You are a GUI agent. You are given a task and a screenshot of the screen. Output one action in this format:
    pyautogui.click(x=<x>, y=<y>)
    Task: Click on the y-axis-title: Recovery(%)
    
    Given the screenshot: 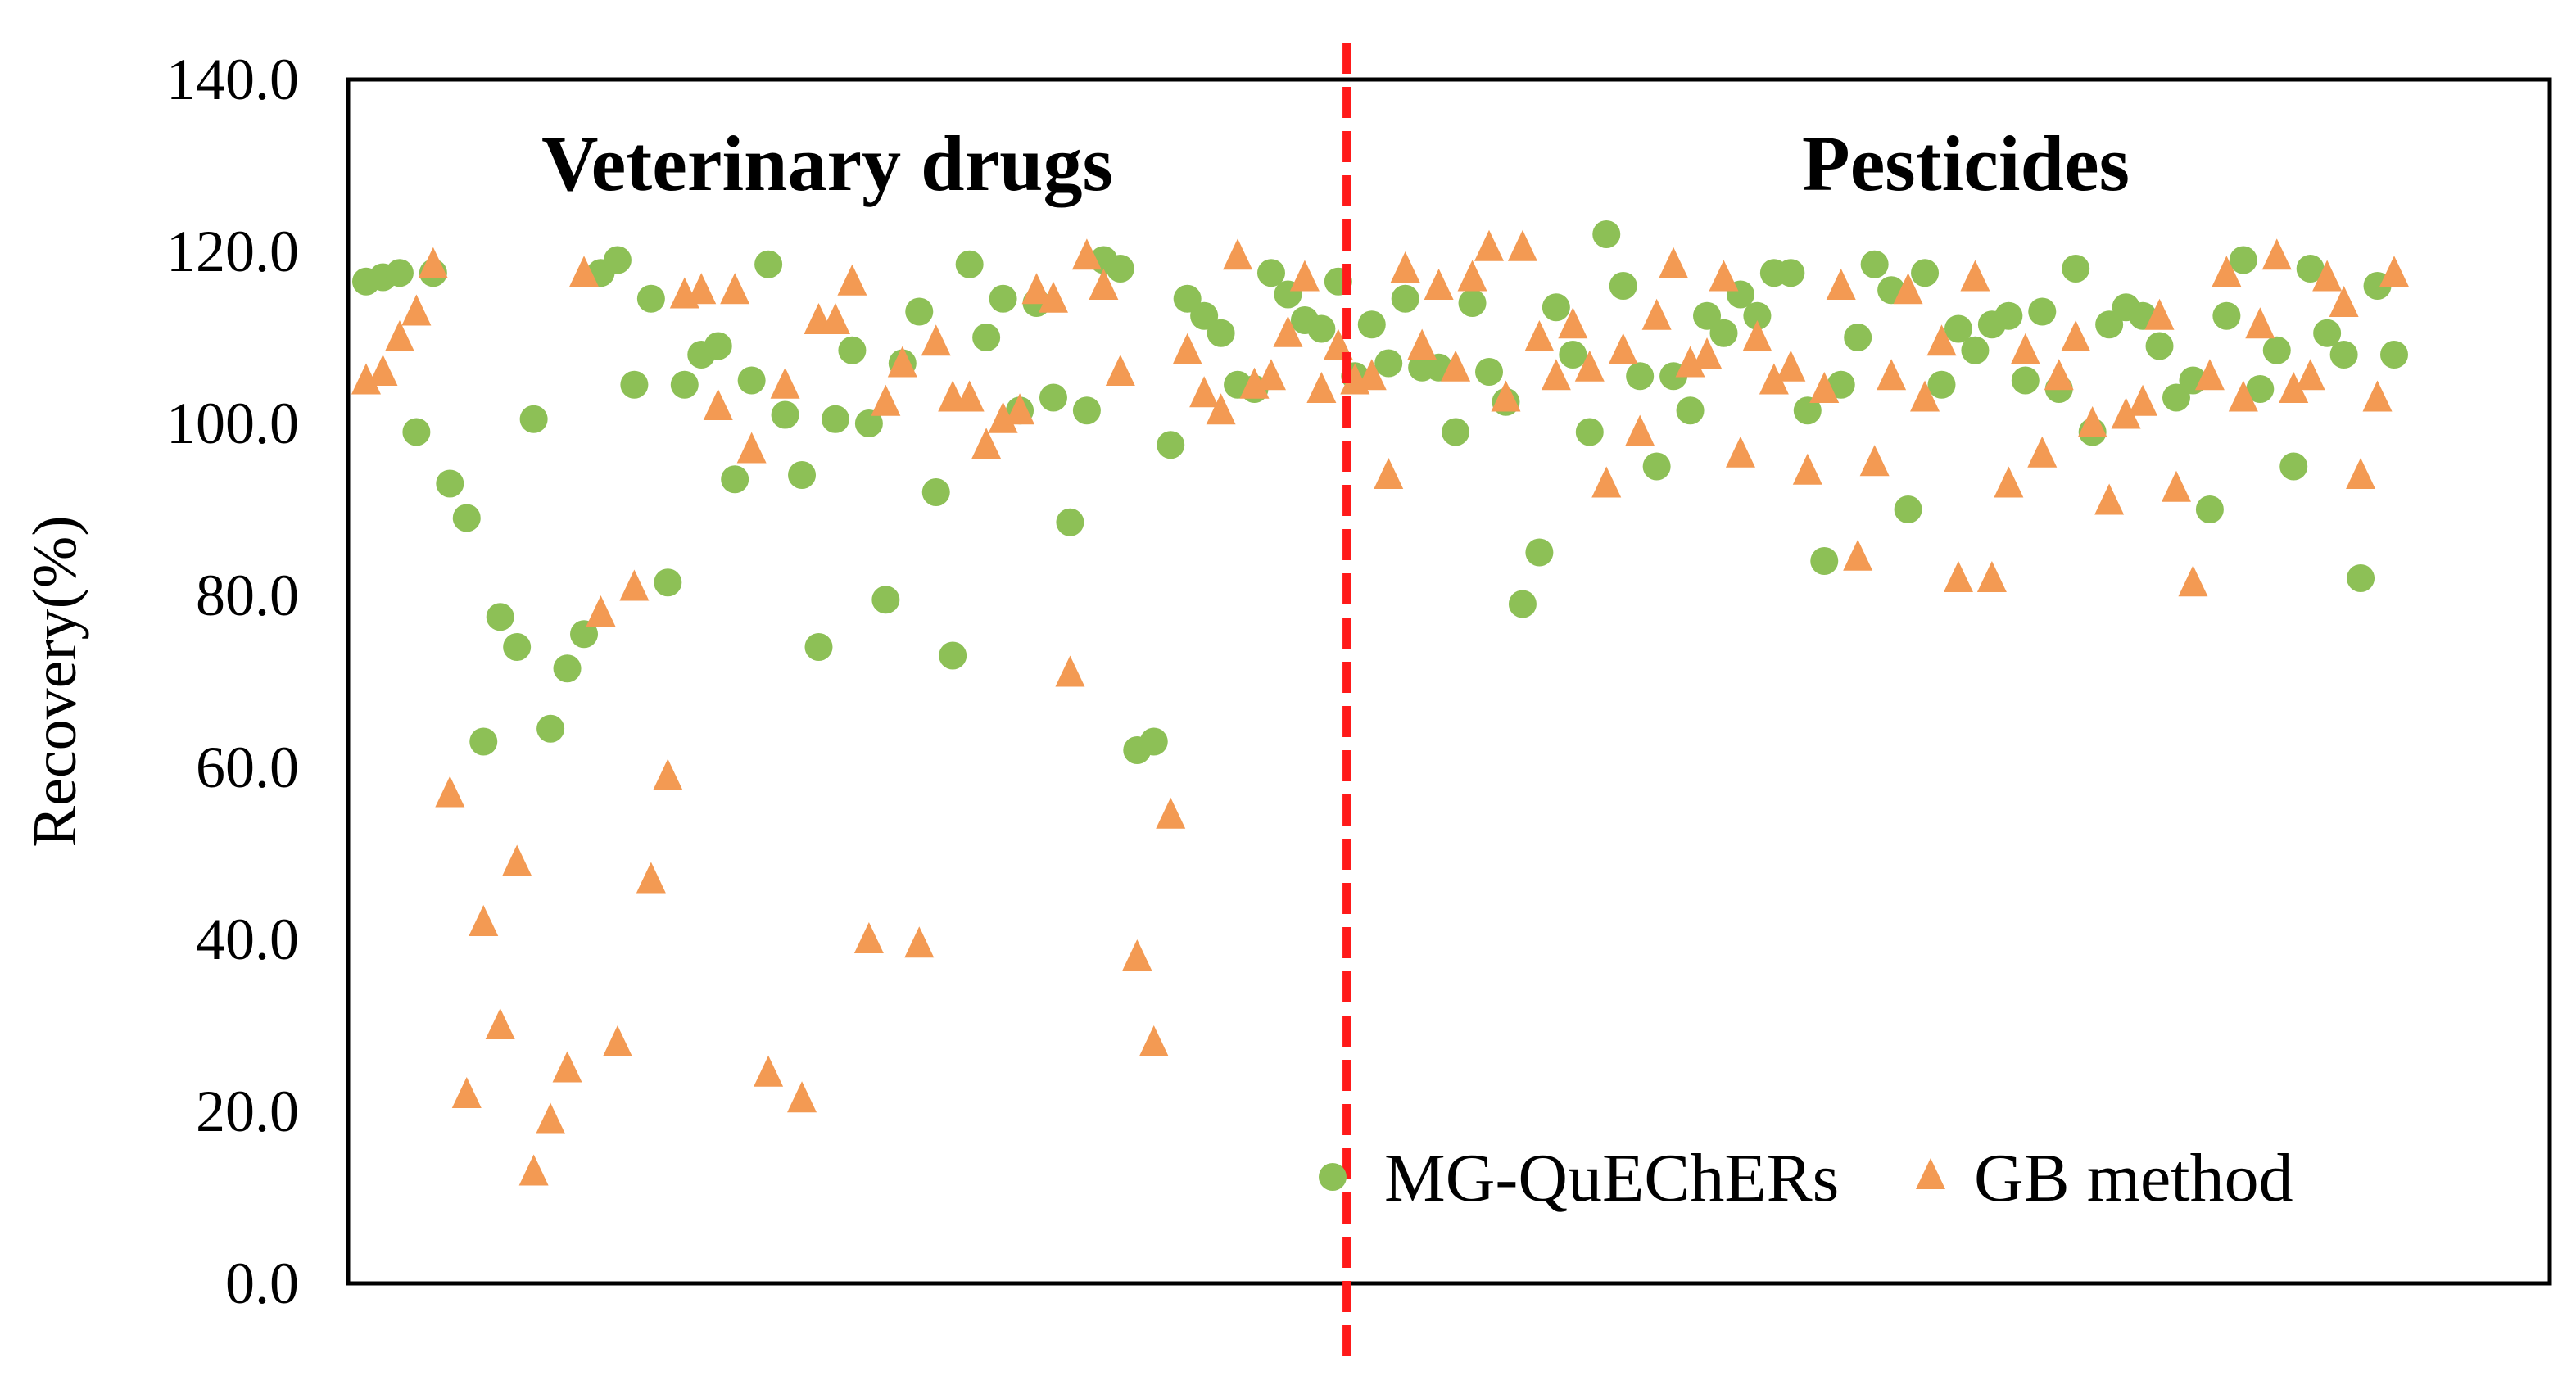 What is the action you would take?
    pyautogui.click(x=54, y=681)
    